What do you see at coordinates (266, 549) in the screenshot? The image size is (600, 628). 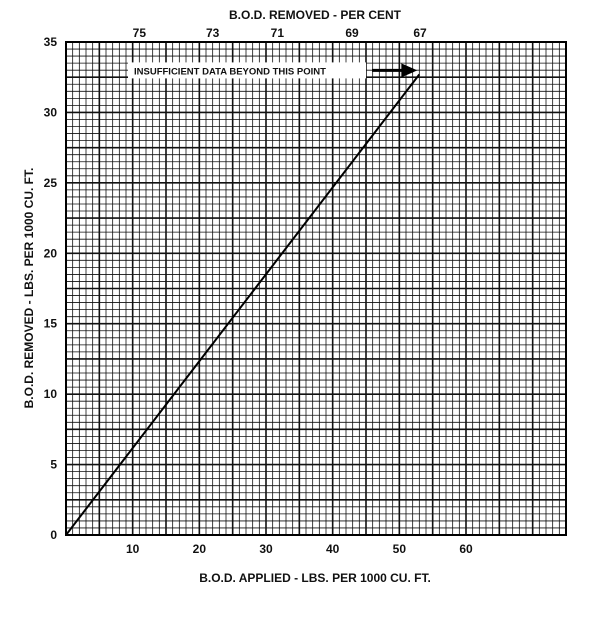 I see `x-tick-label: 30` at bounding box center [266, 549].